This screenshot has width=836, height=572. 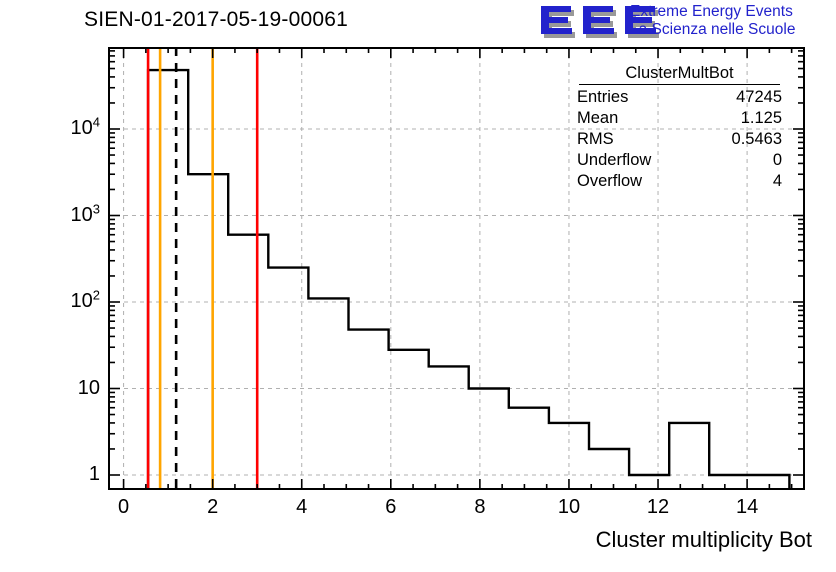 I want to click on stats-row: Underflow 0, so click(x=679, y=160).